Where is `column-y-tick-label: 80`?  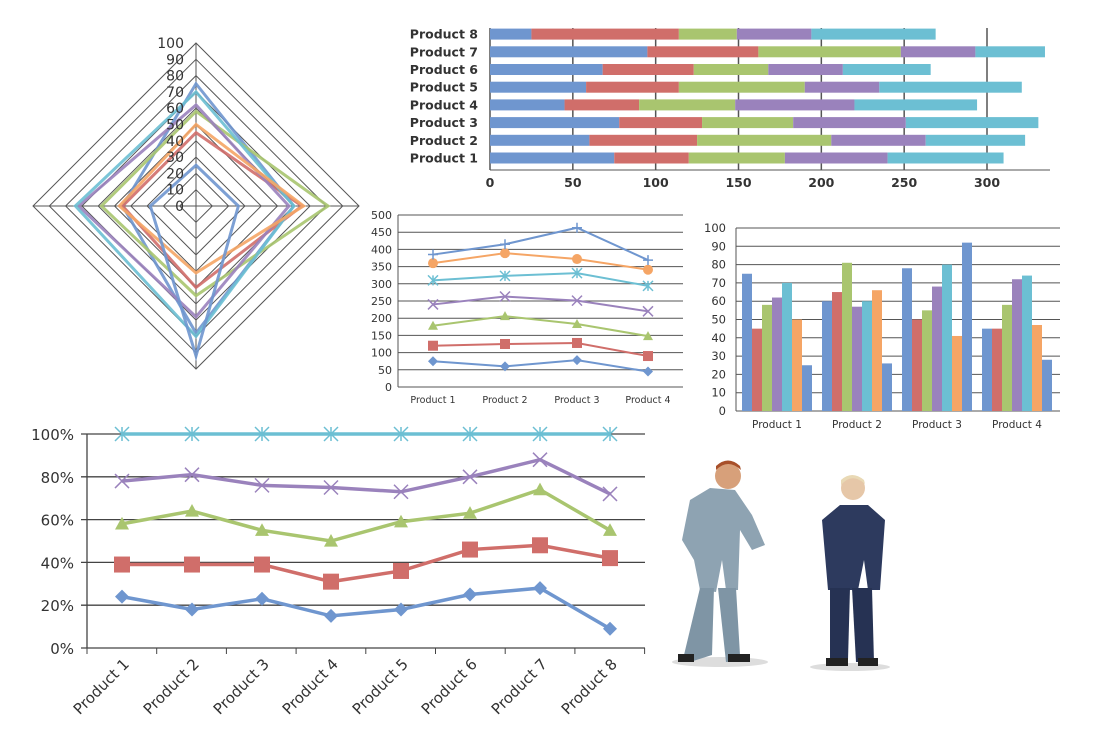
column-y-tick-label: 80 is located at coordinates (718, 265).